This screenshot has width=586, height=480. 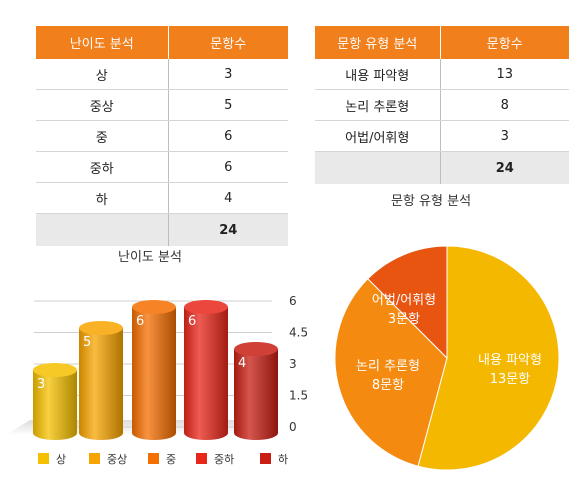 What do you see at coordinates (431, 201) in the screenshot?
I see `pie-chart-title: 문항 유형 분석` at bounding box center [431, 201].